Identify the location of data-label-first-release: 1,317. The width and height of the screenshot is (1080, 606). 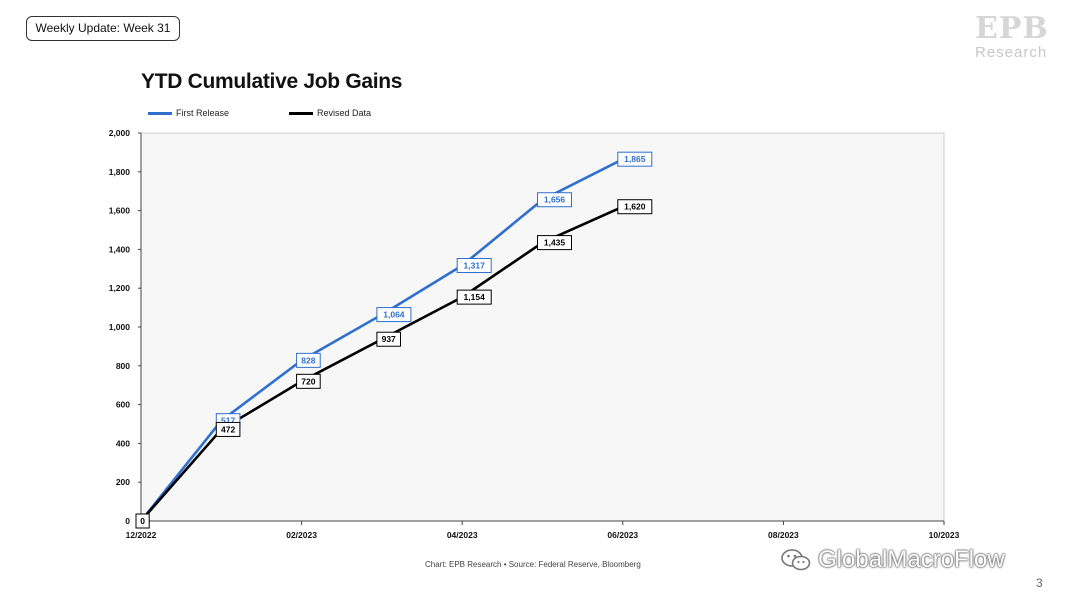
(475, 266).